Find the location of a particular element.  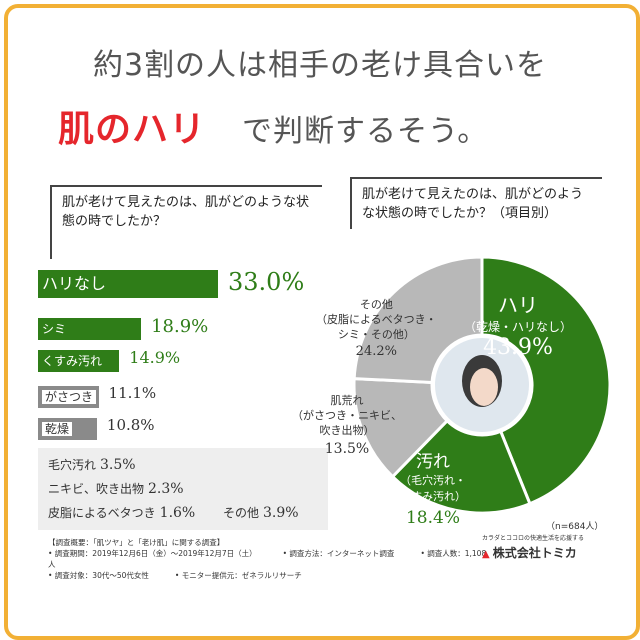

bar: 乾燥 is located at coordinates (67, 429).